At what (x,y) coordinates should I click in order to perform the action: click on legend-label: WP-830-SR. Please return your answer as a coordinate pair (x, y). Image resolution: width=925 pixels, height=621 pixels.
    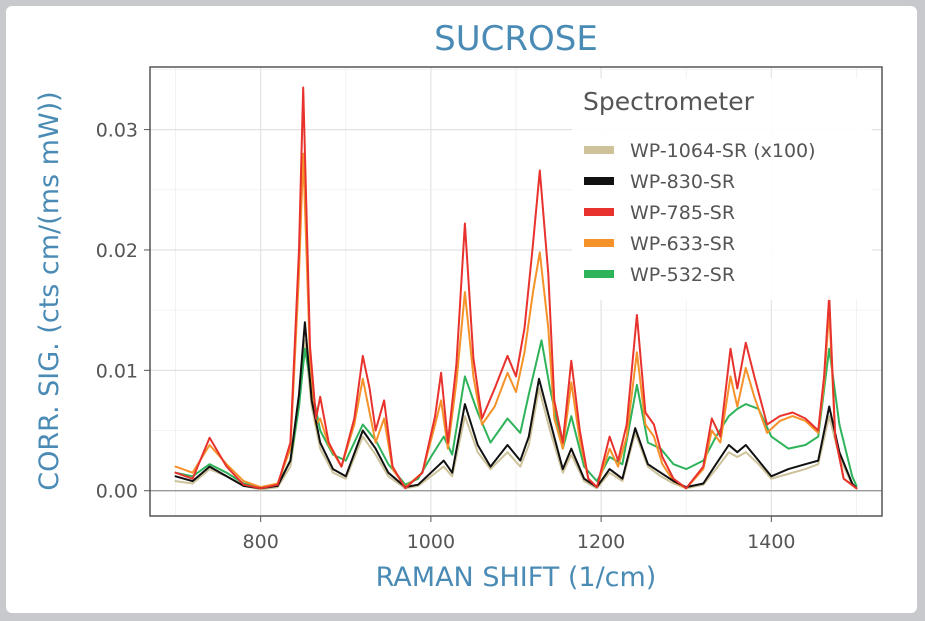
    Looking at the image, I should click on (682, 182).